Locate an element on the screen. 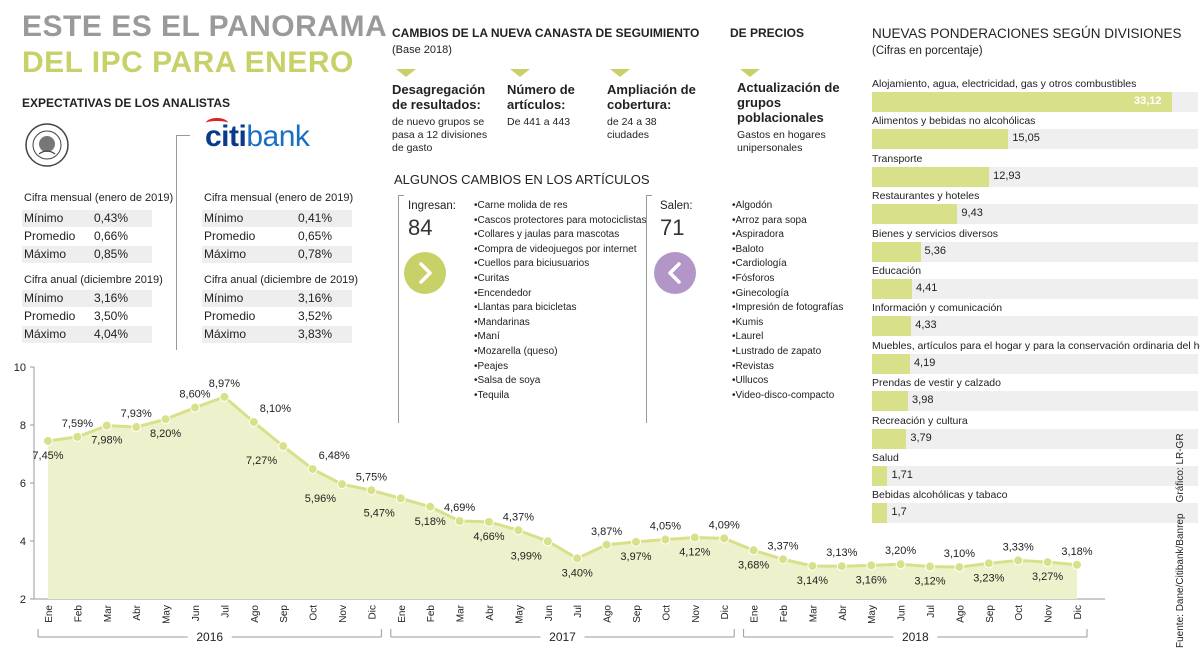 The image size is (1200, 657). data-label: 3,12% is located at coordinates (929, 582).